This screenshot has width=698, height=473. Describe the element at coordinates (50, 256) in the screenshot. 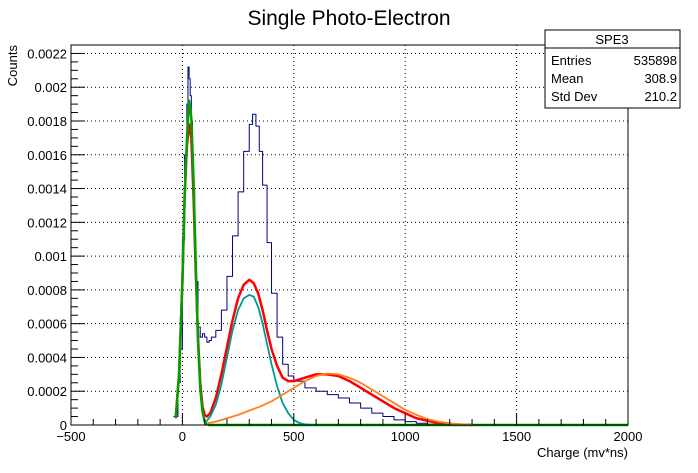

I see `y-tick-label: 0.001` at that location.